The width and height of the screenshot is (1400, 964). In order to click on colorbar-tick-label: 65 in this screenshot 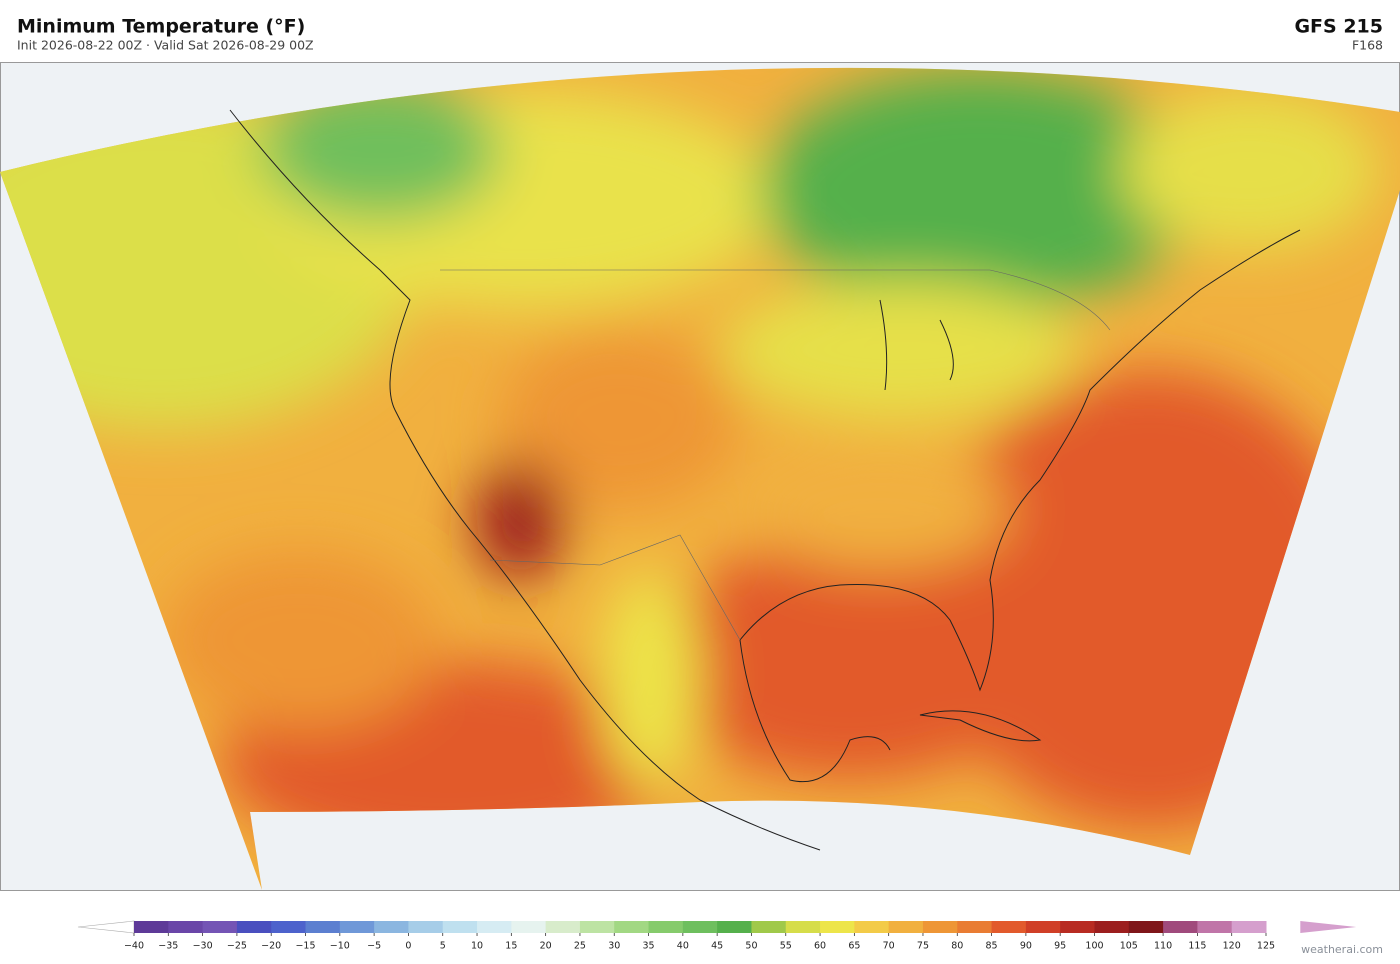, I will do `click(854, 946)`.